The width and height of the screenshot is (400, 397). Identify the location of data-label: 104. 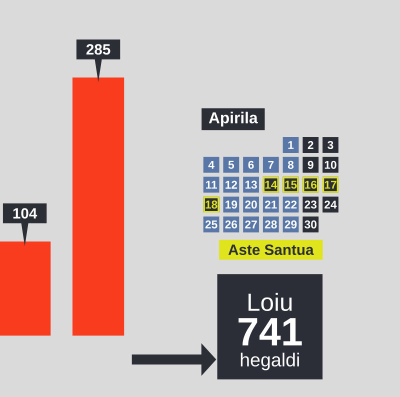
(25, 213).